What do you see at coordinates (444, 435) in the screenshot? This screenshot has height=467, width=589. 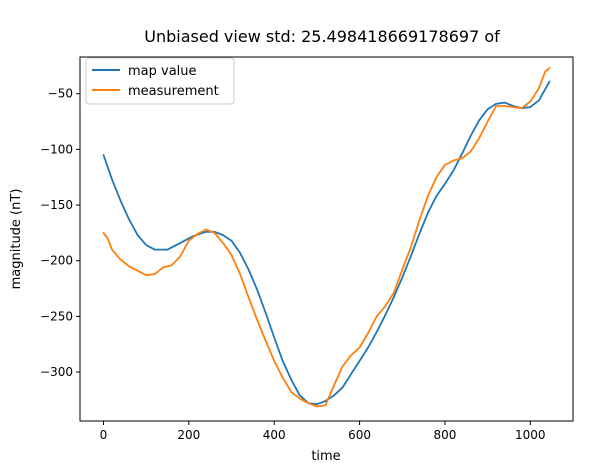 I see `x-tick-label: 800` at bounding box center [444, 435].